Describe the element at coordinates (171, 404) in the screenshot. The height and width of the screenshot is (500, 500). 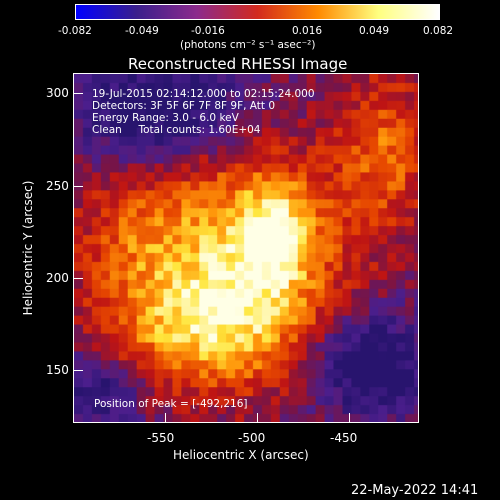
I see `peak-position-label: Position of Peak = [-492,216]` at that location.